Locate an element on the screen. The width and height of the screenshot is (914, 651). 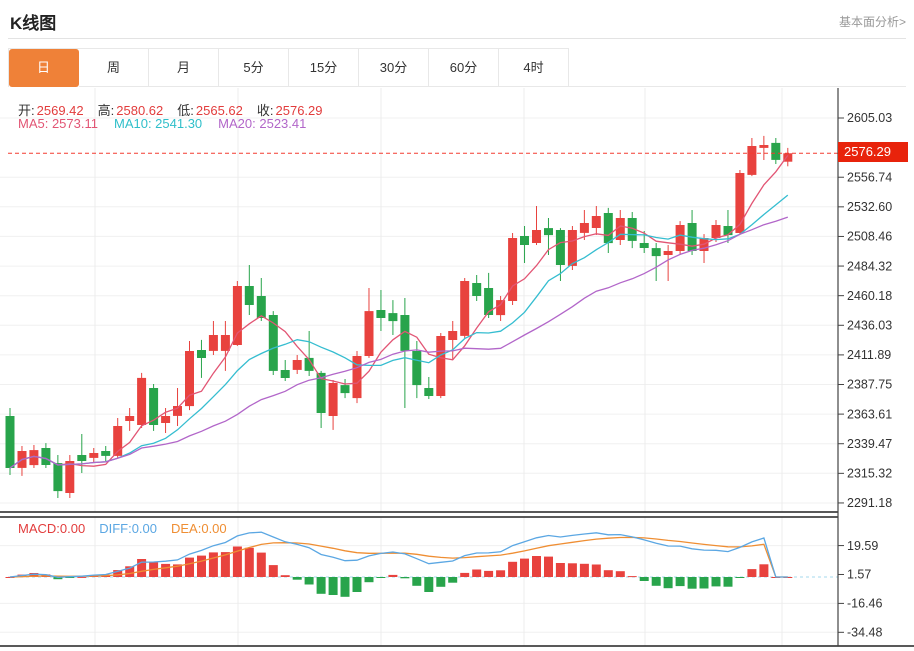
page-title: K线图 is located at coordinates (33, 23).